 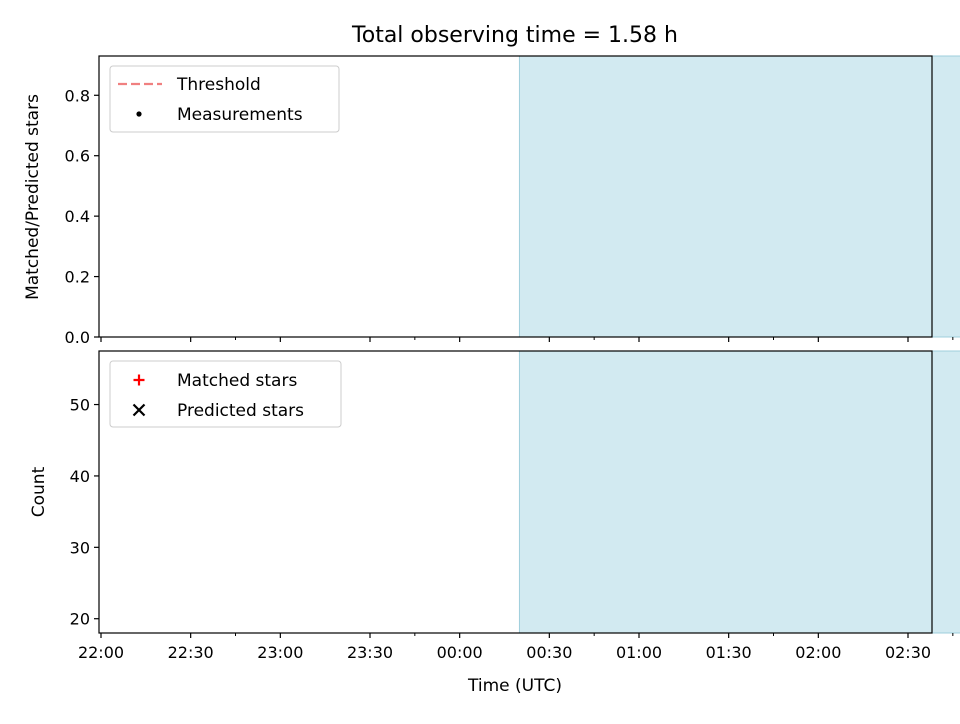 What do you see at coordinates (80, 476) in the screenshot?
I see `y-tick-label: 40` at bounding box center [80, 476].